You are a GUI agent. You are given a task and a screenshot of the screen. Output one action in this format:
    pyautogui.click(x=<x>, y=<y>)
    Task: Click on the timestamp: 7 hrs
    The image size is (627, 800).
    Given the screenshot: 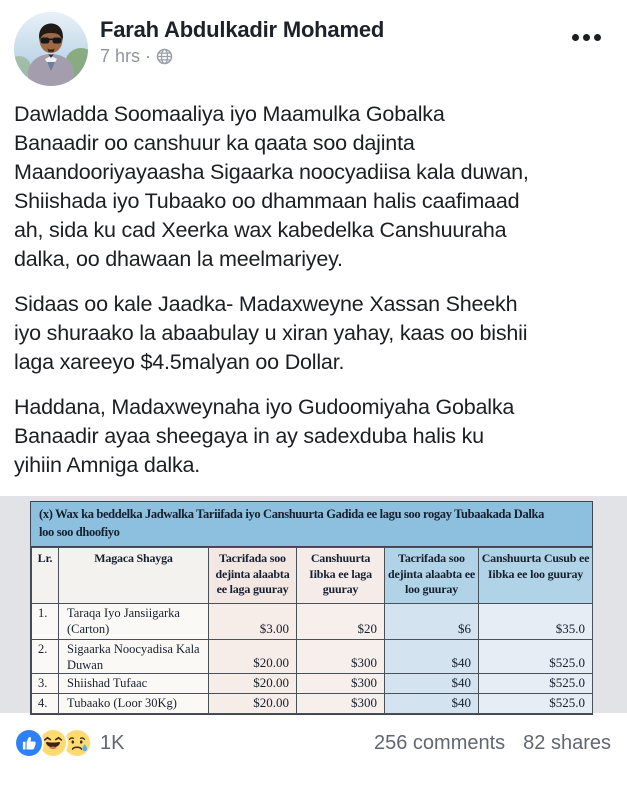 What is the action you would take?
    pyautogui.click(x=120, y=56)
    